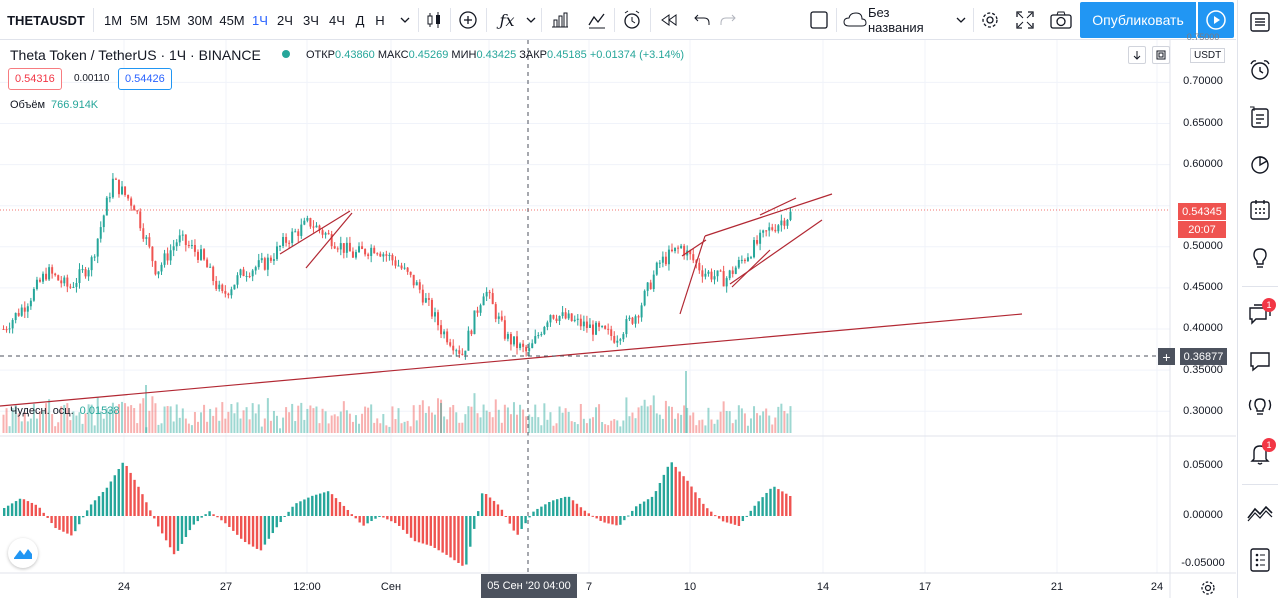 The image size is (1280, 598). I want to click on currency-label: USDT, so click(1208, 55).